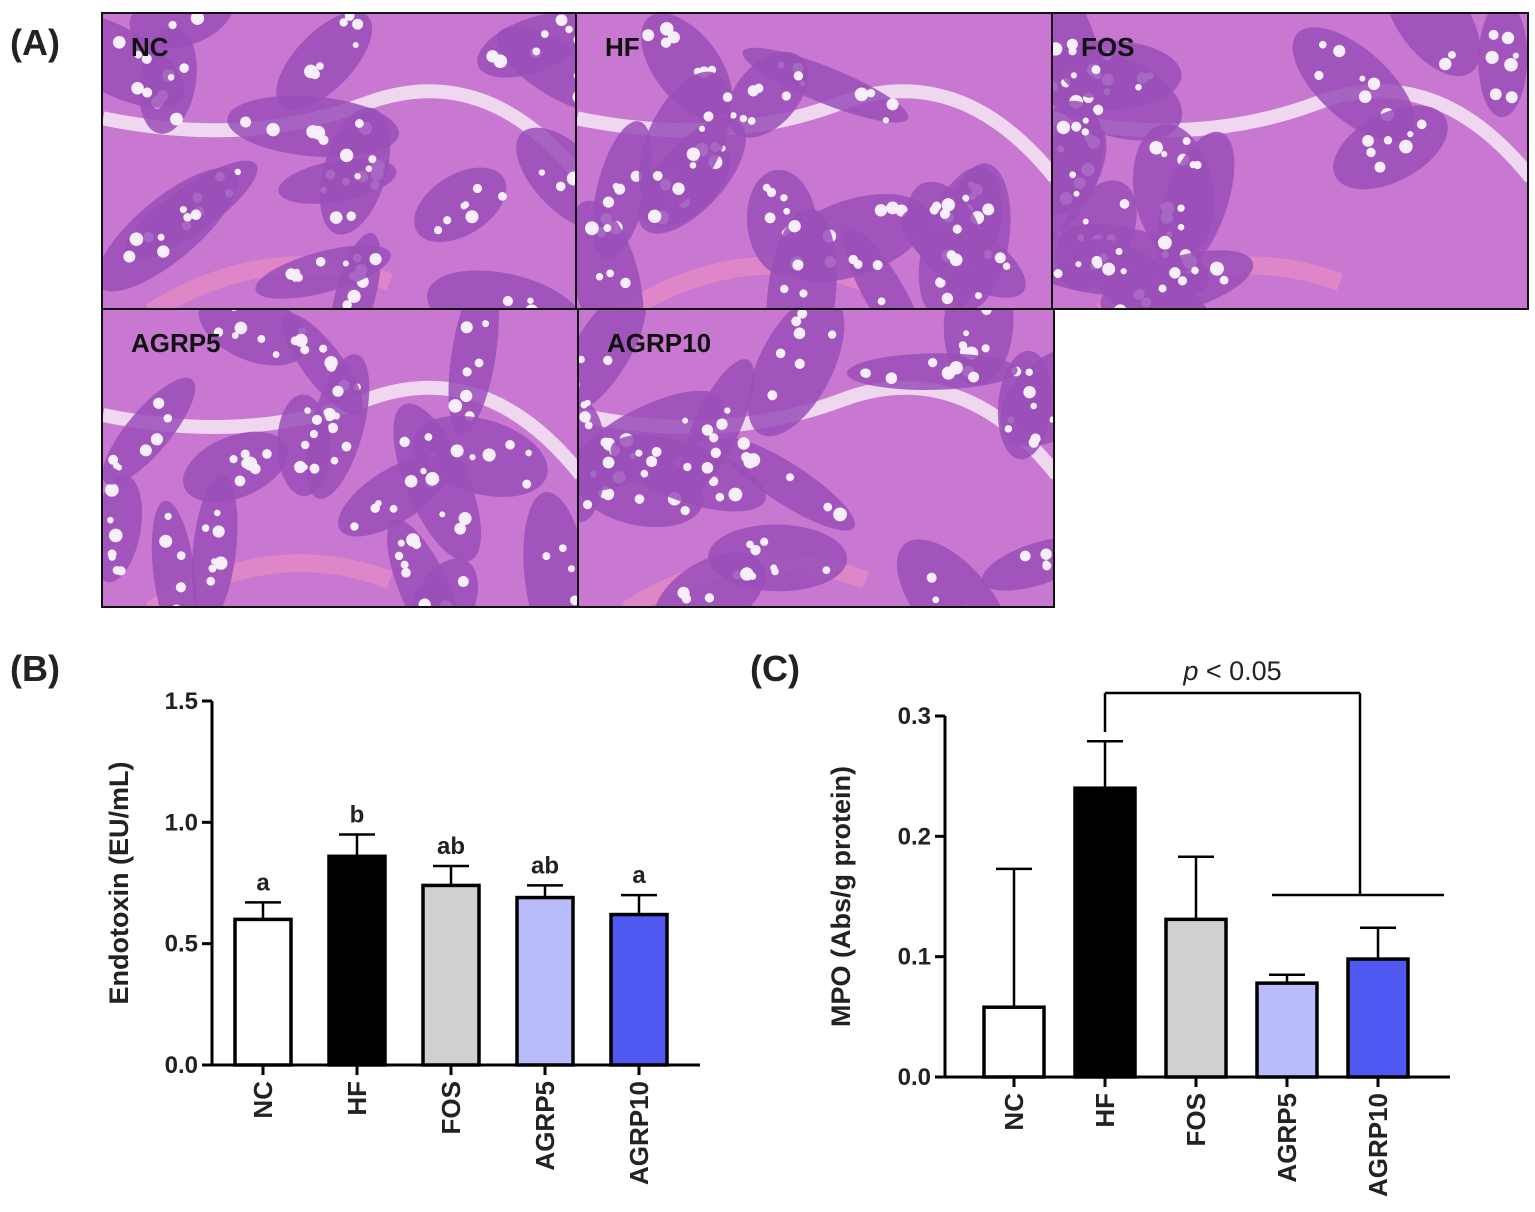 This screenshot has height=1212, width=1535. What do you see at coordinates (340, 133) in the screenshot?
I see `lumen-streak` at bounding box center [340, 133].